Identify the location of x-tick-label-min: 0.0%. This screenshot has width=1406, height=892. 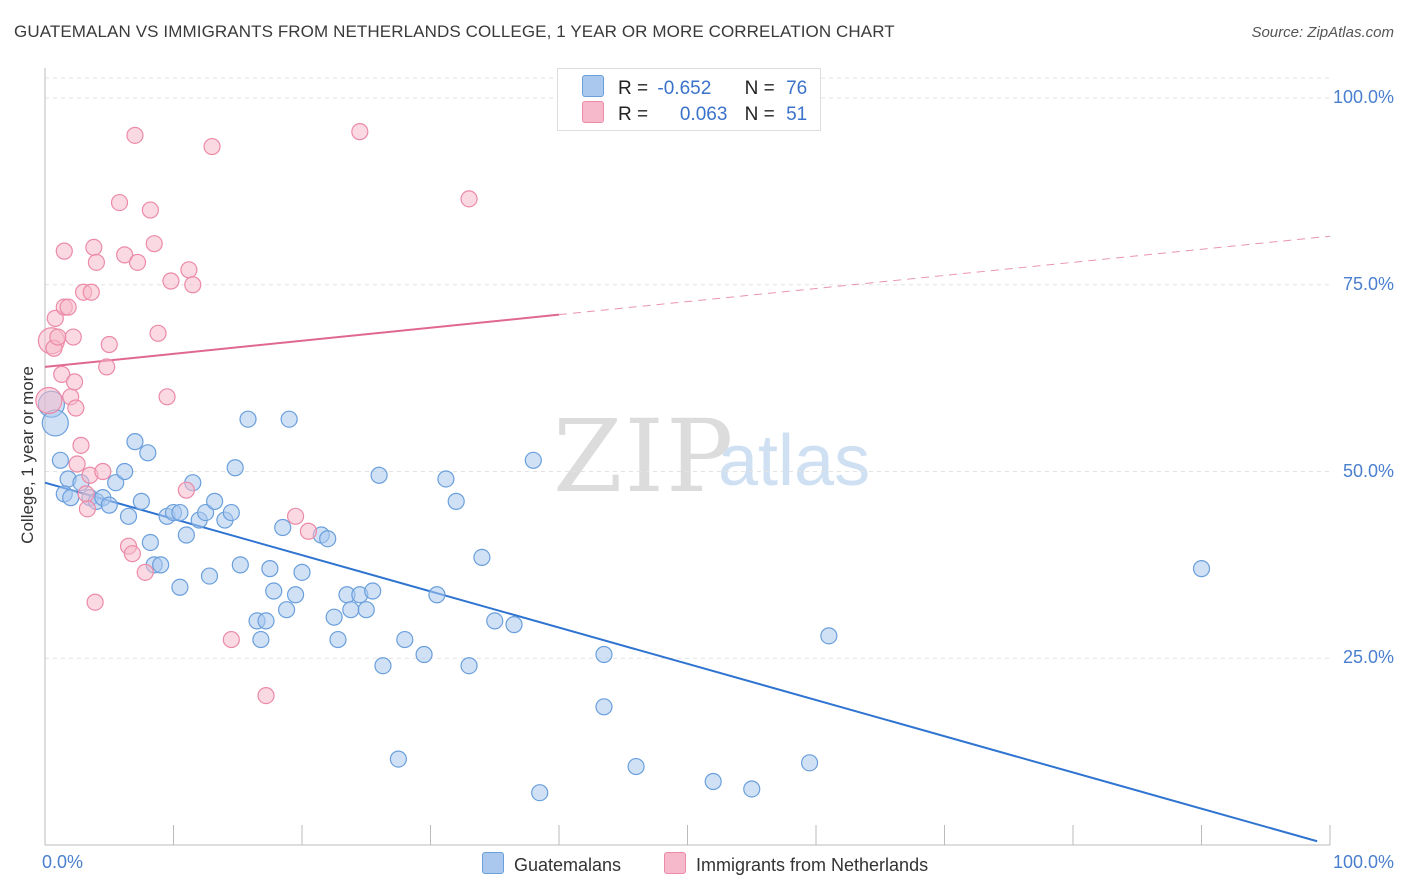
(63, 862).